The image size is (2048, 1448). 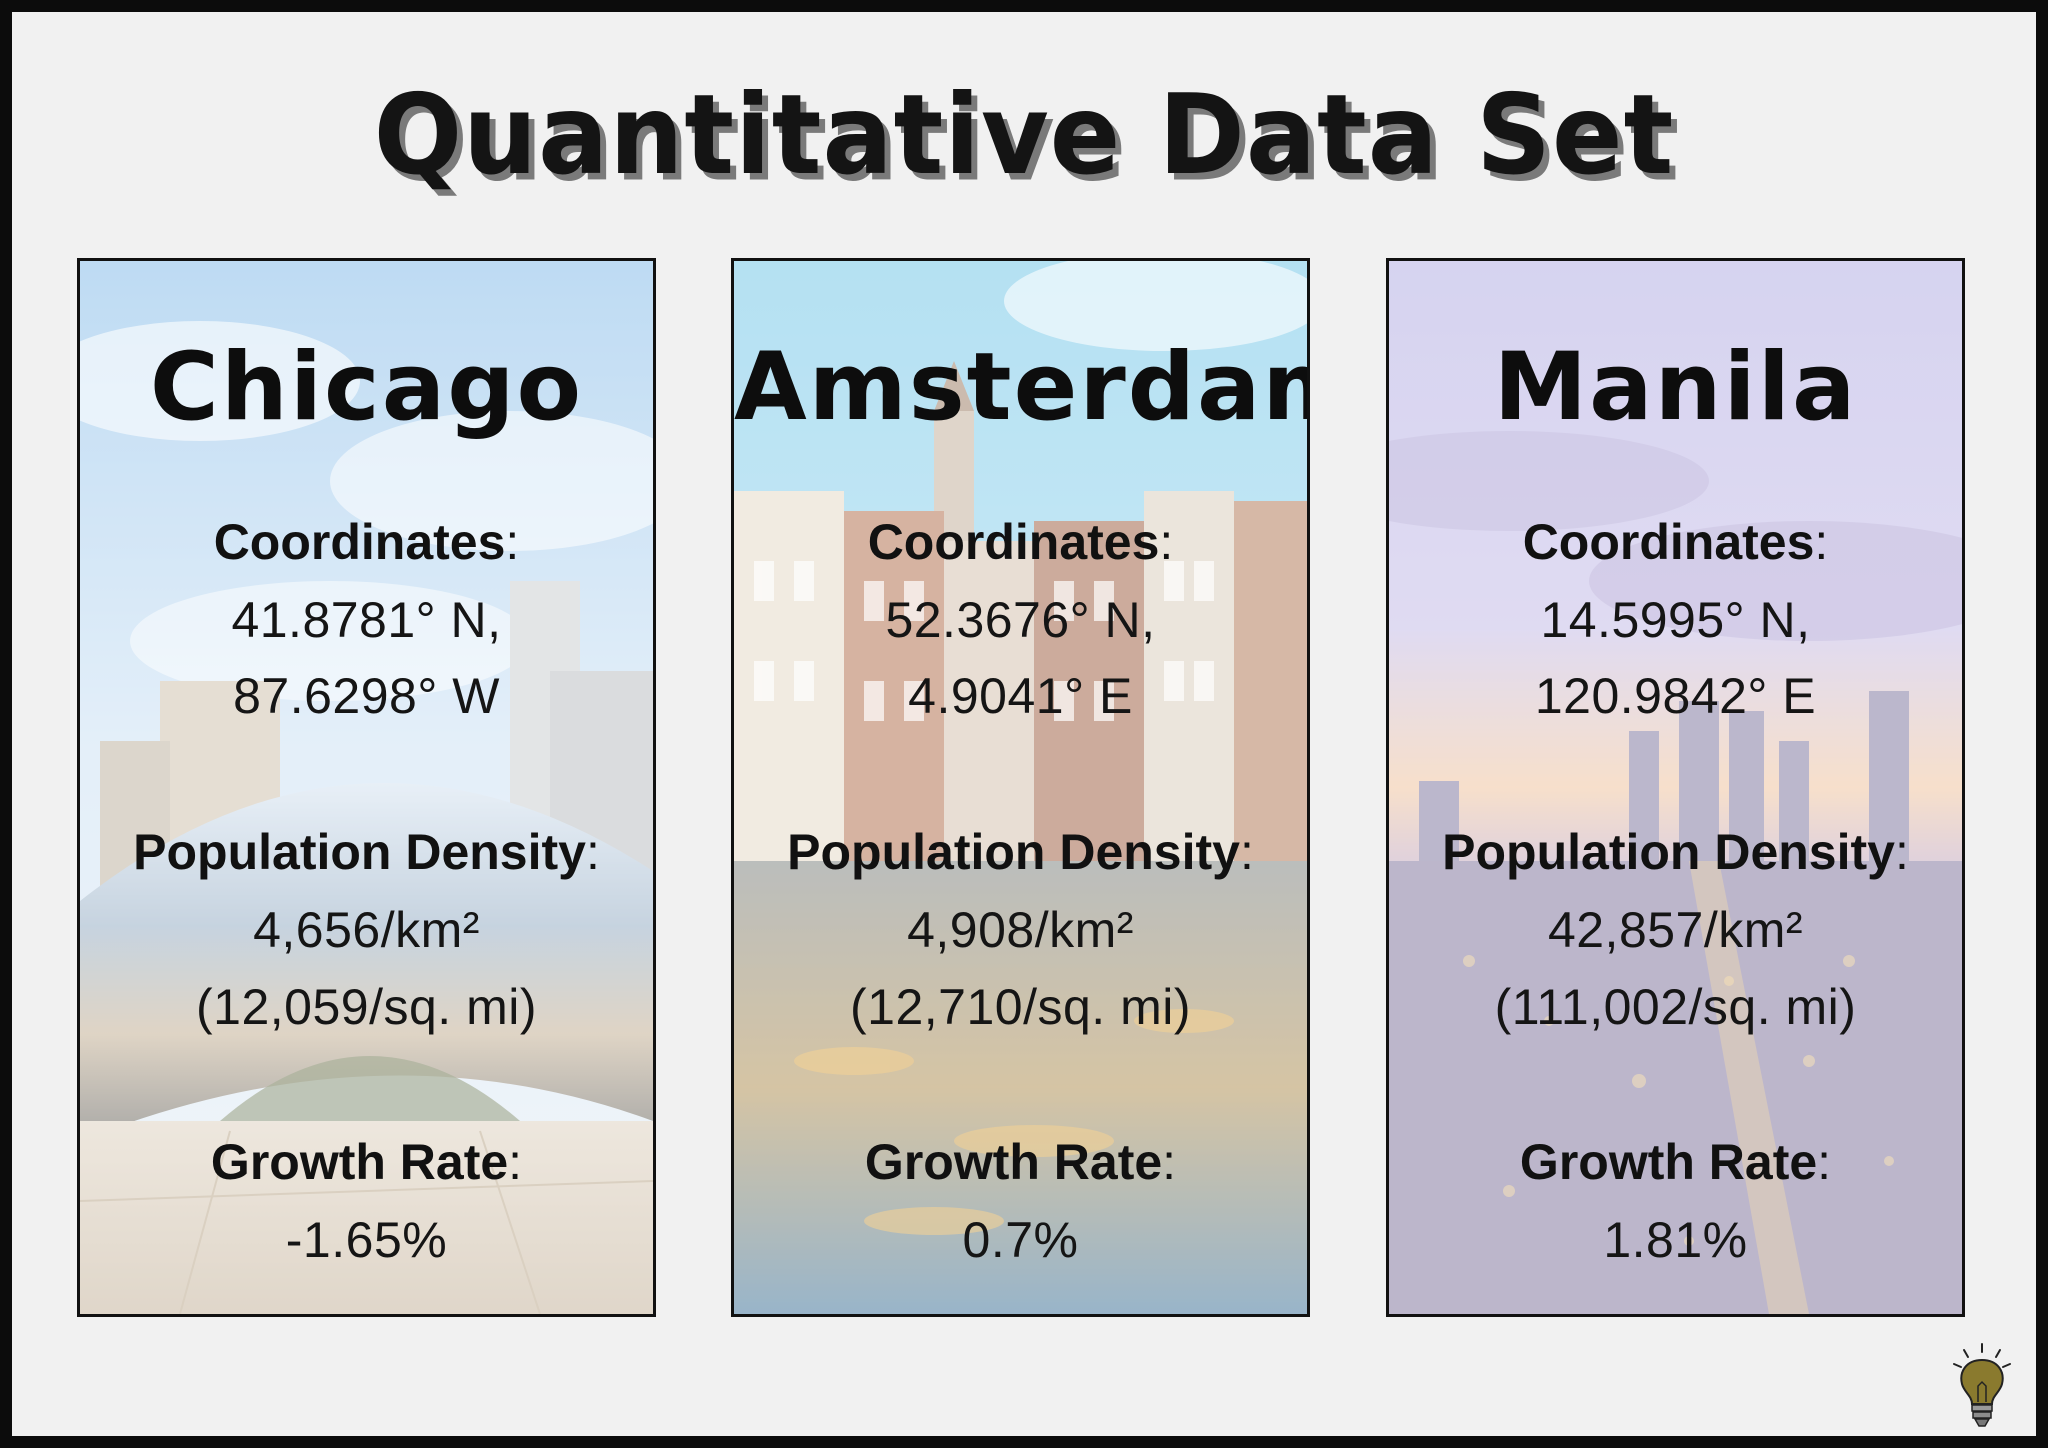 What do you see at coordinates (366, 1007) in the screenshot?
I see `density-mi-value: (12,059/sq. mi)` at bounding box center [366, 1007].